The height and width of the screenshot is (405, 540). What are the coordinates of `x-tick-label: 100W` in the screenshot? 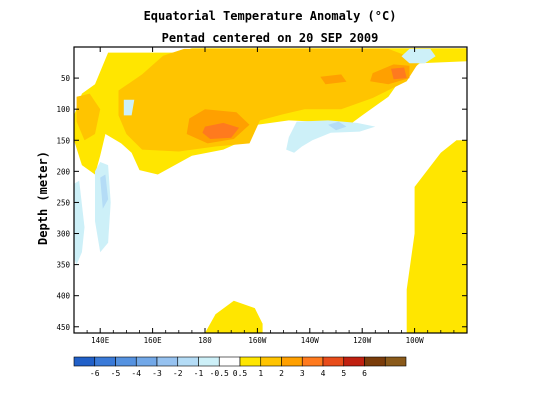 It's located at (415, 340).